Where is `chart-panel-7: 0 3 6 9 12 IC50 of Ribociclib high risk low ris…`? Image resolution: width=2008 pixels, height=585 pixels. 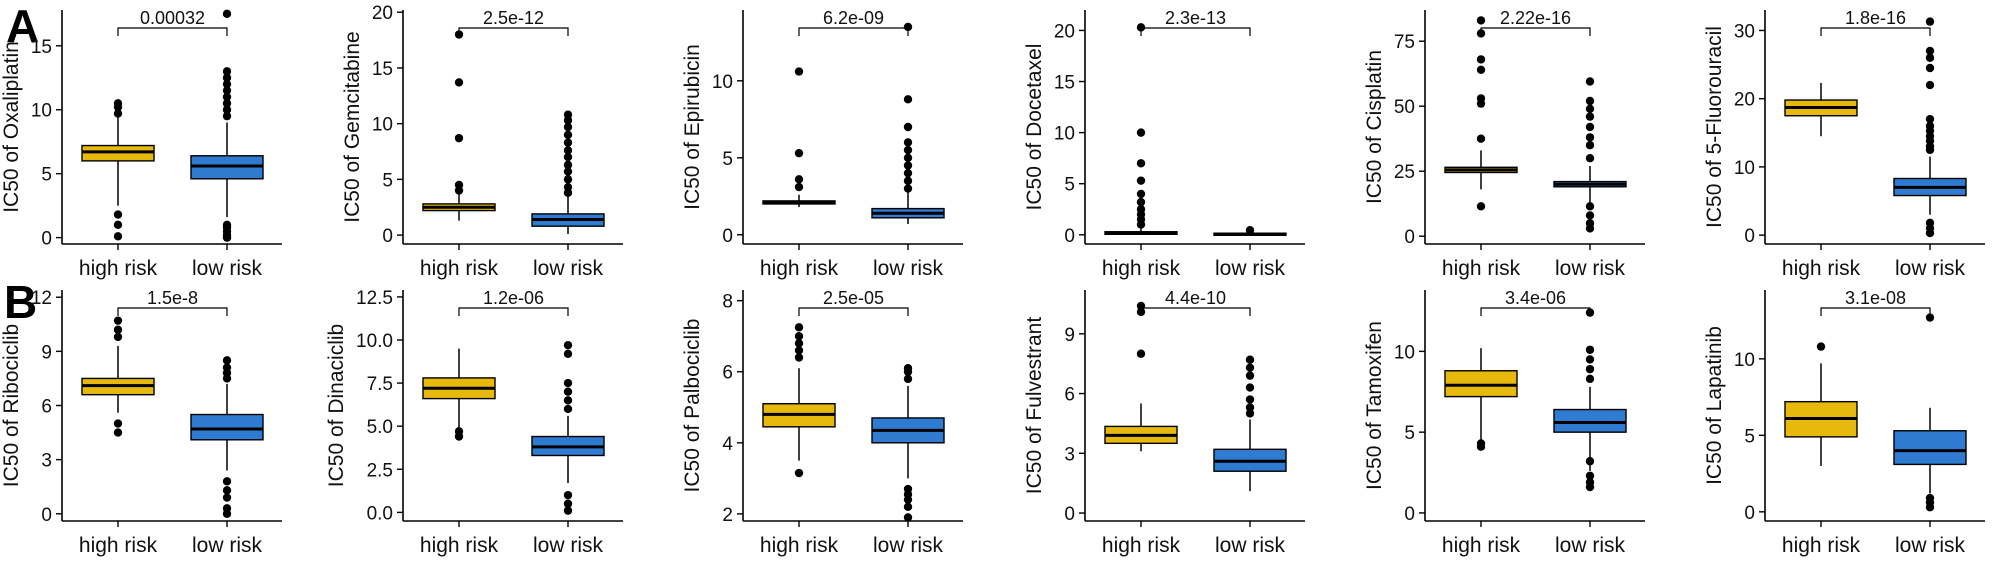
chart-panel-7: 0 3 6 9 12 IC50 of Ribociclib high risk low ris… is located at coordinates (141, 422).